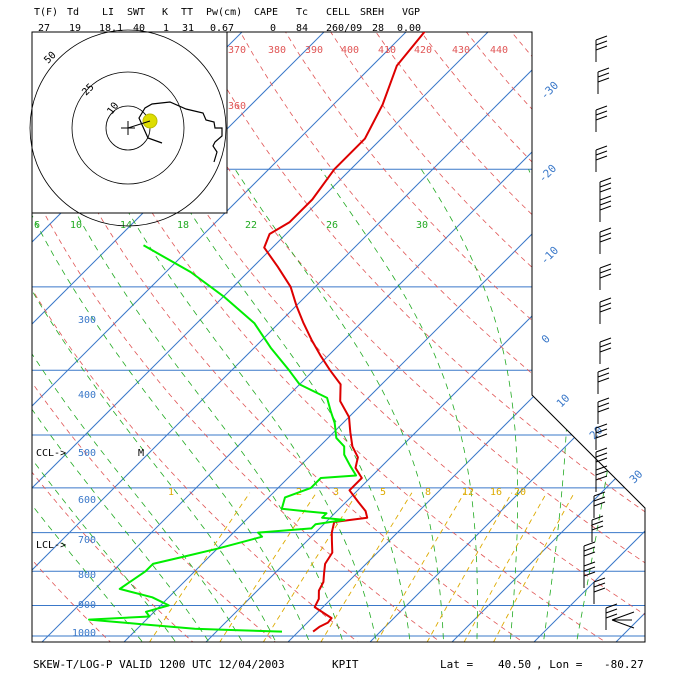 The image size is (680, 680). What do you see at coordinates (621, 337) in the screenshot?
I see `isotherm-line` at bounding box center [621, 337].